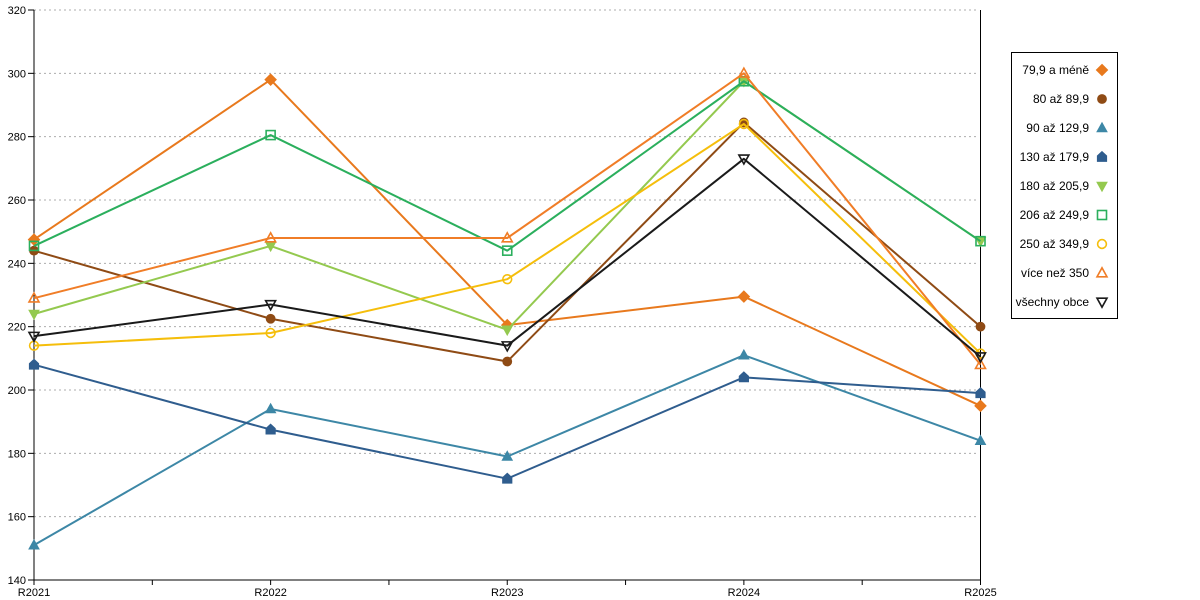 This screenshot has width=1200, height=600. Describe the element at coordinates (17, 391) in the screenshot. I see `y-tick-label: 200` at that location.